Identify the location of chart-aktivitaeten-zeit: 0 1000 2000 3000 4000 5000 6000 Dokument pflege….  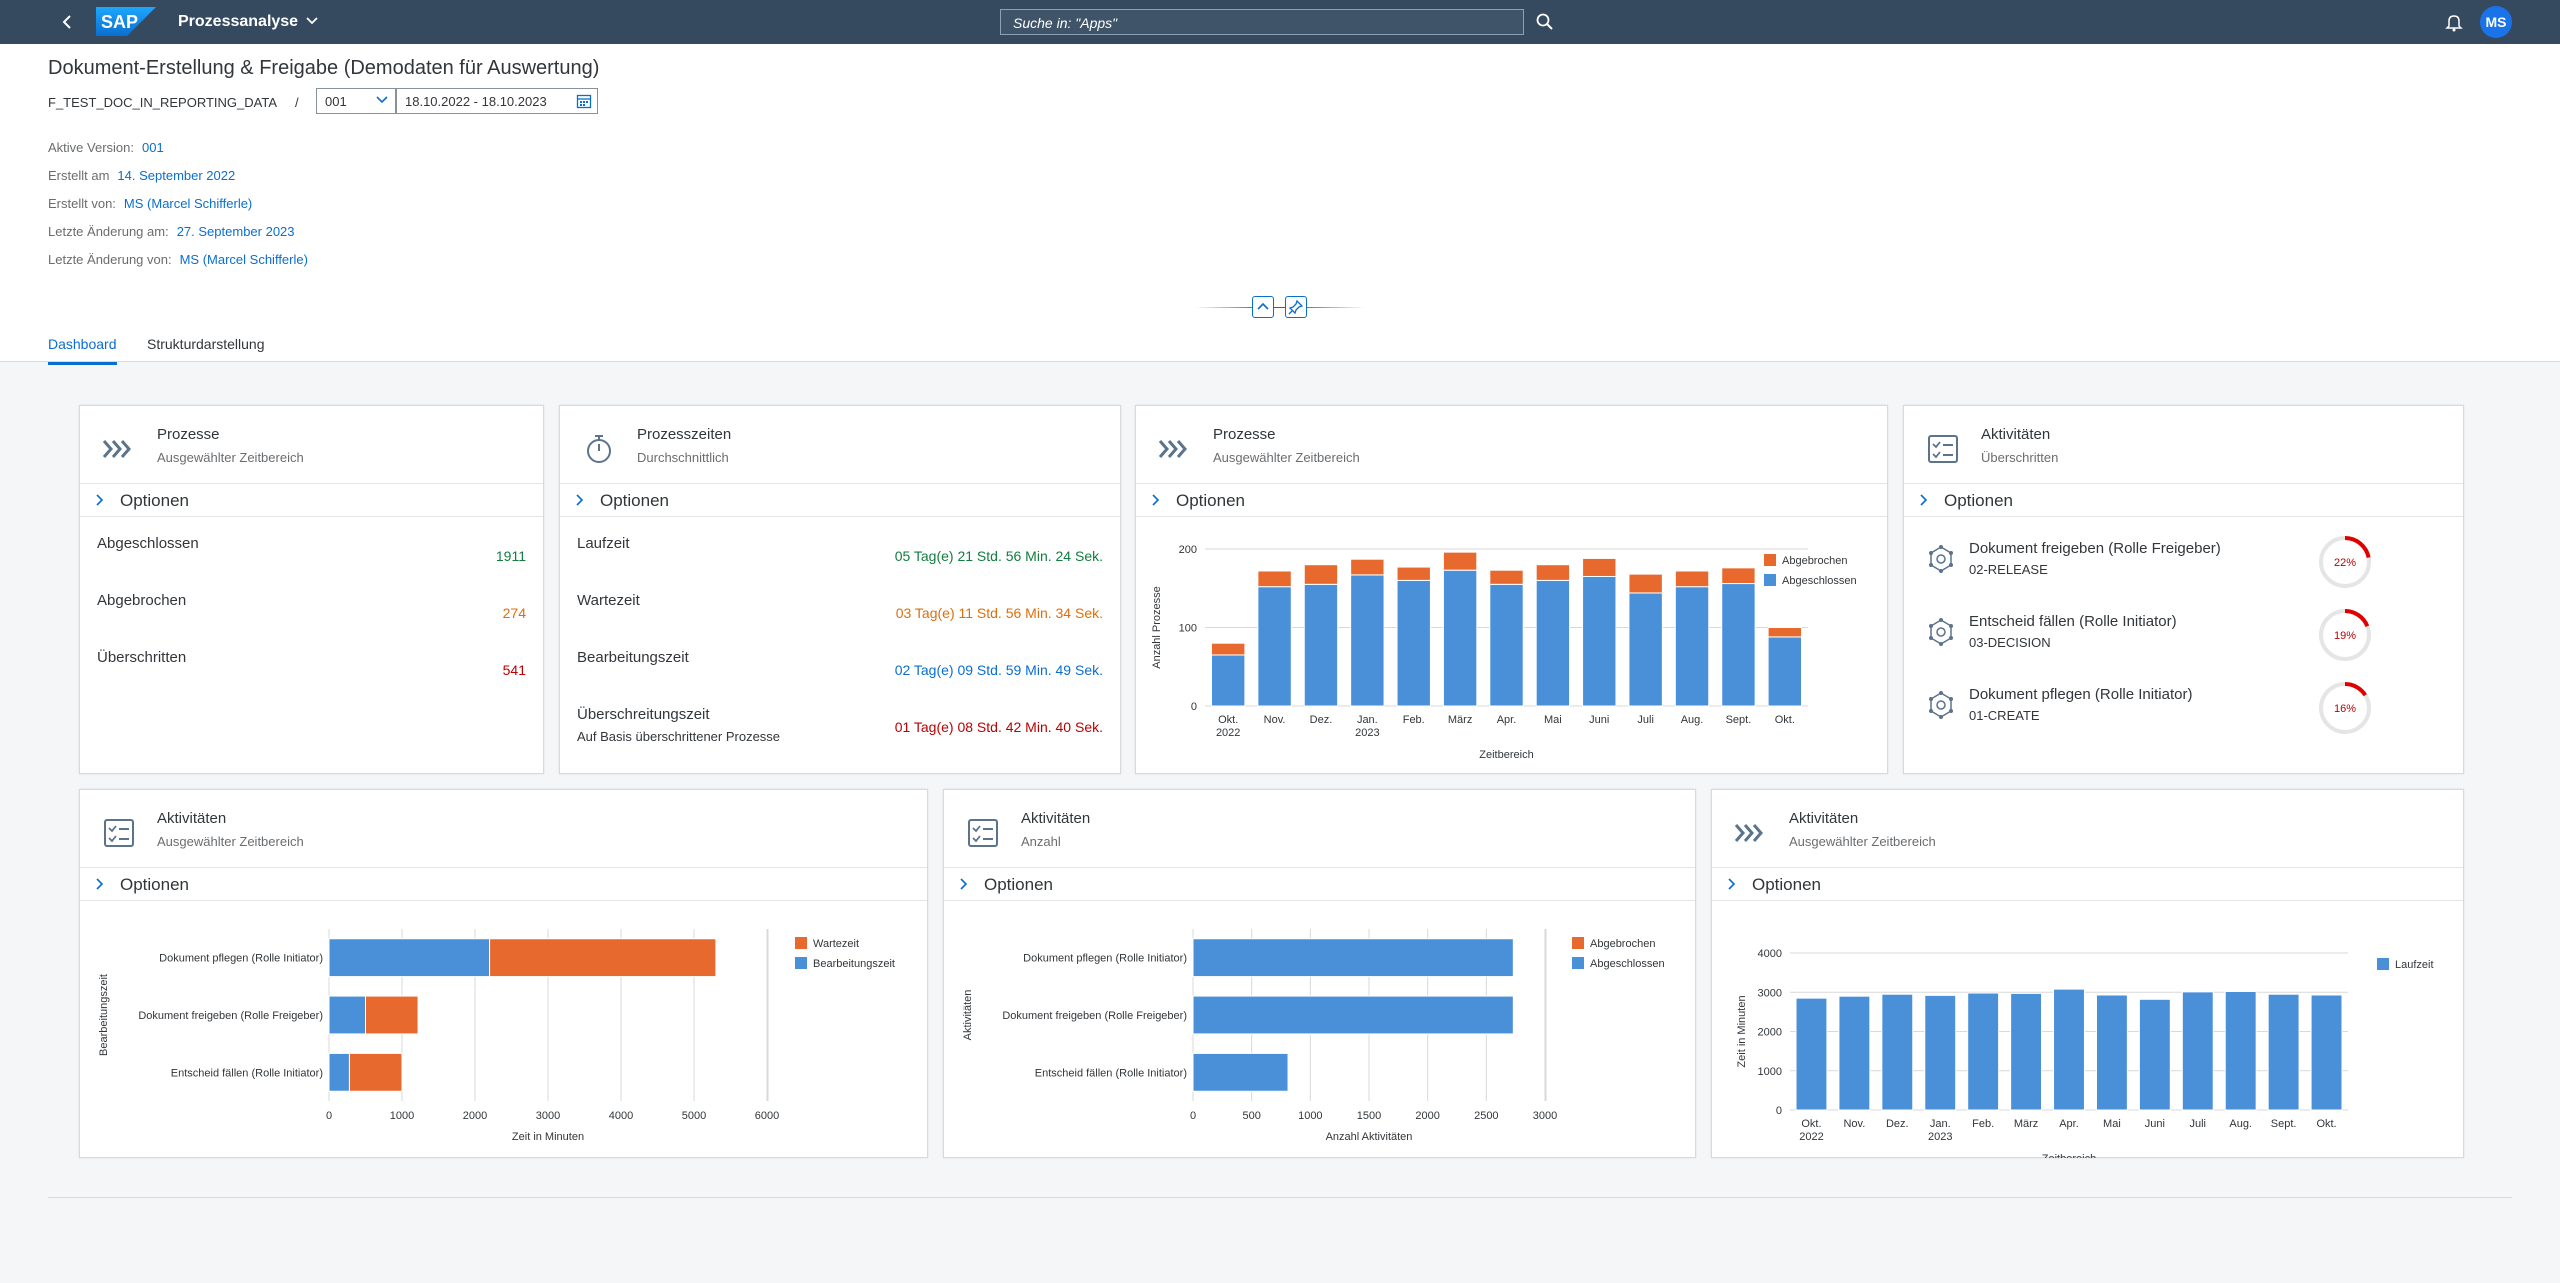
(496, 1036).